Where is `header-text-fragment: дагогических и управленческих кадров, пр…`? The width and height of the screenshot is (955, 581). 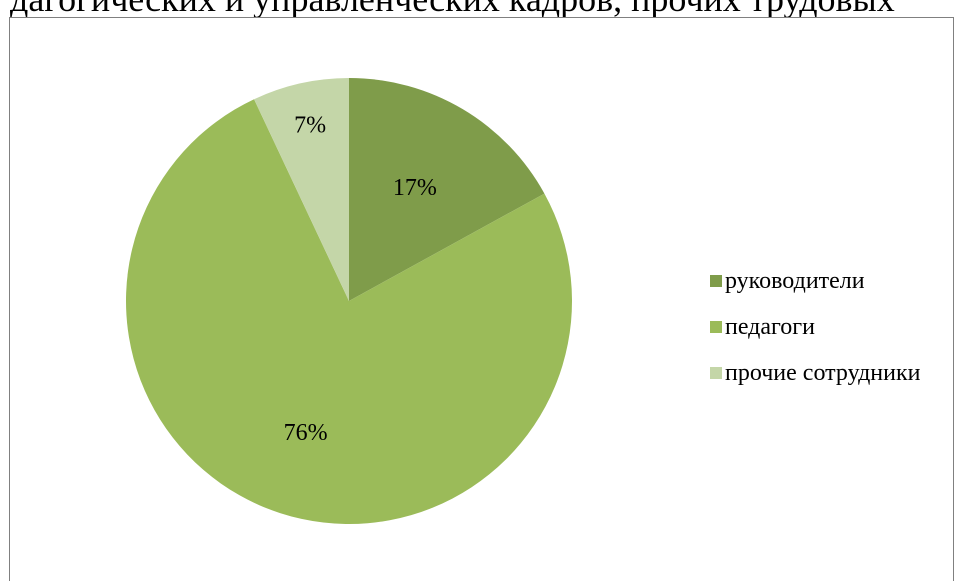 header-text-fragment: дагогических и управленческих кадров, пр… is located at coordinates (452, 10).